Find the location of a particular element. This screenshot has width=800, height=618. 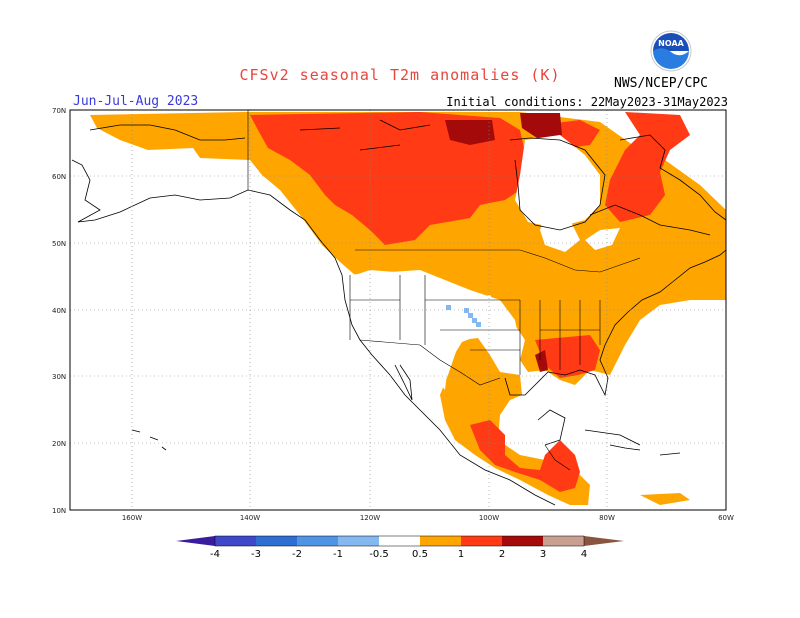

lon-label: 140W is located at coordinates (250, 518).